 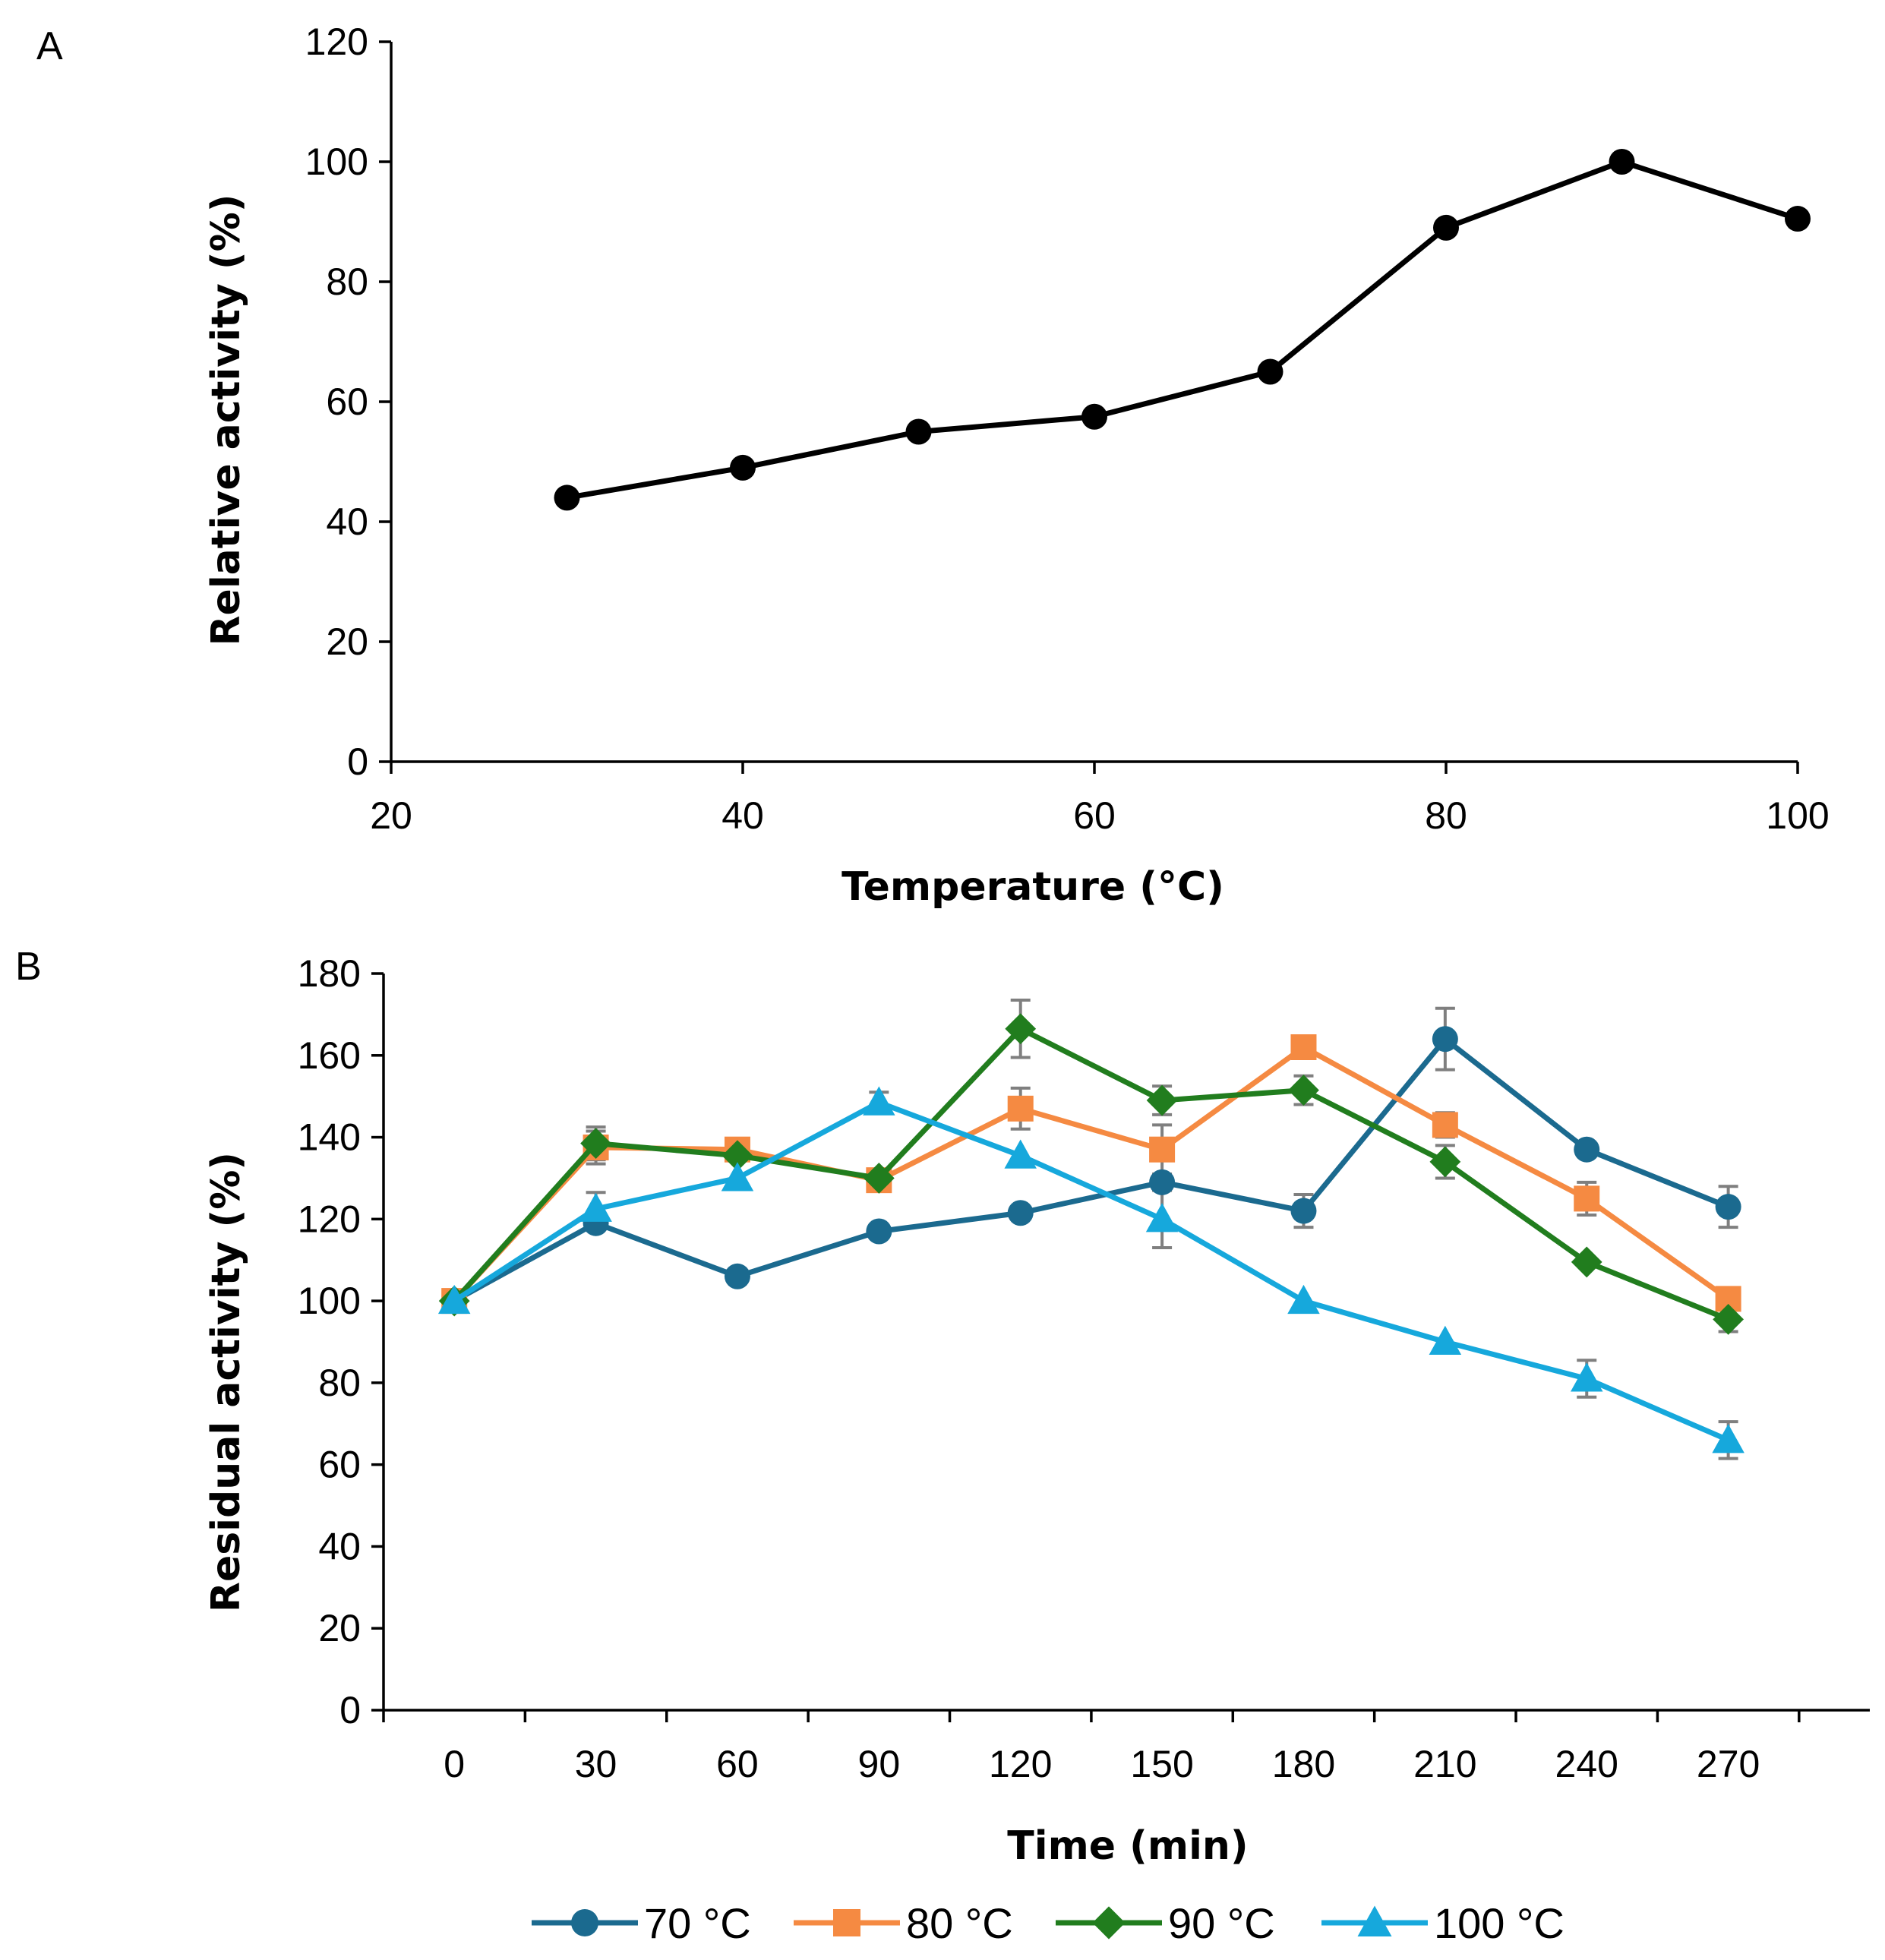 What do you see at coordinates (337, 161) in the screenshot?
I see `panel-a-y-tick-label: 100` at bounding box center [337, 161].